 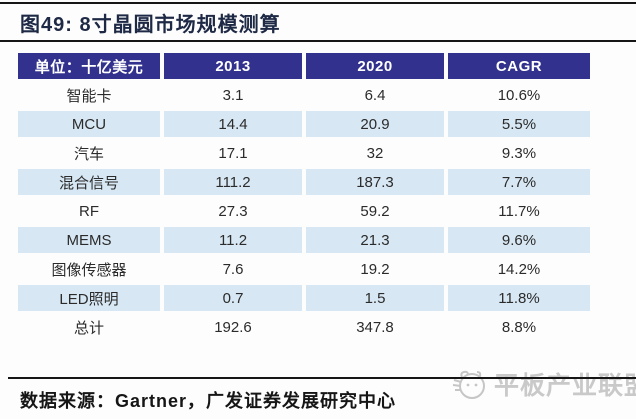 I want to click on title-underline-rule, so click(x=318, y=41).